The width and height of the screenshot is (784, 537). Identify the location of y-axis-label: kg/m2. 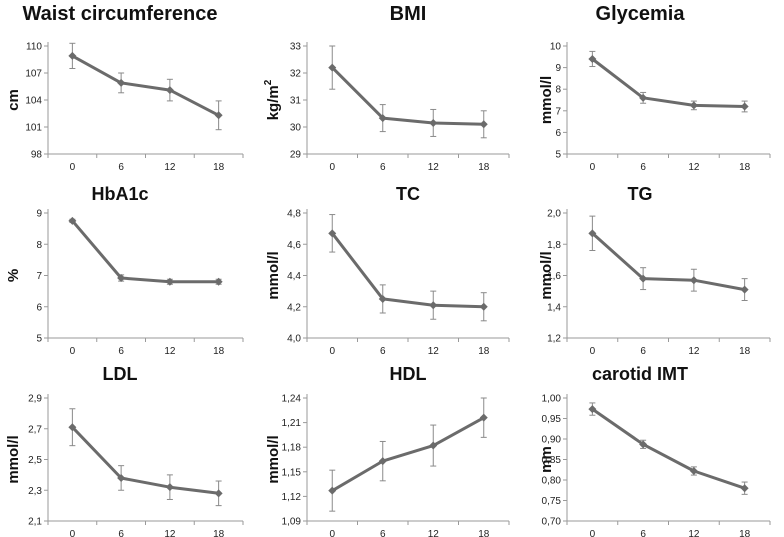
(272, 99).